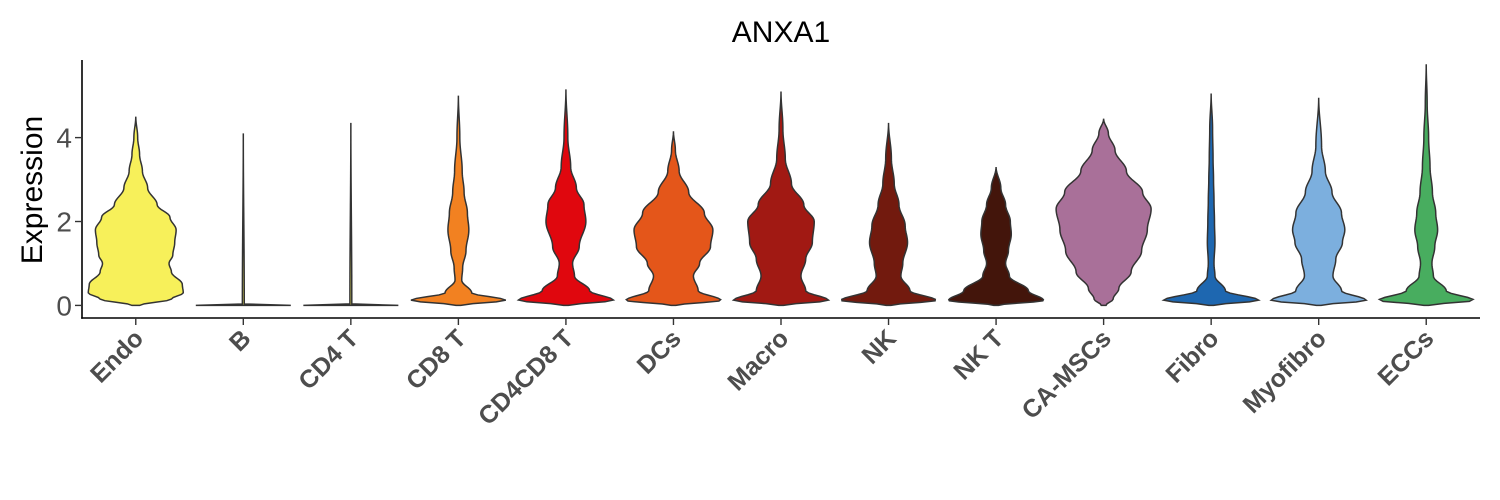 The height and width of the screenshot is (500, 1500). Describe the element at coordinates (1192, 356) in the screenshot. I see `x-tick-label: Fibro` at that location.